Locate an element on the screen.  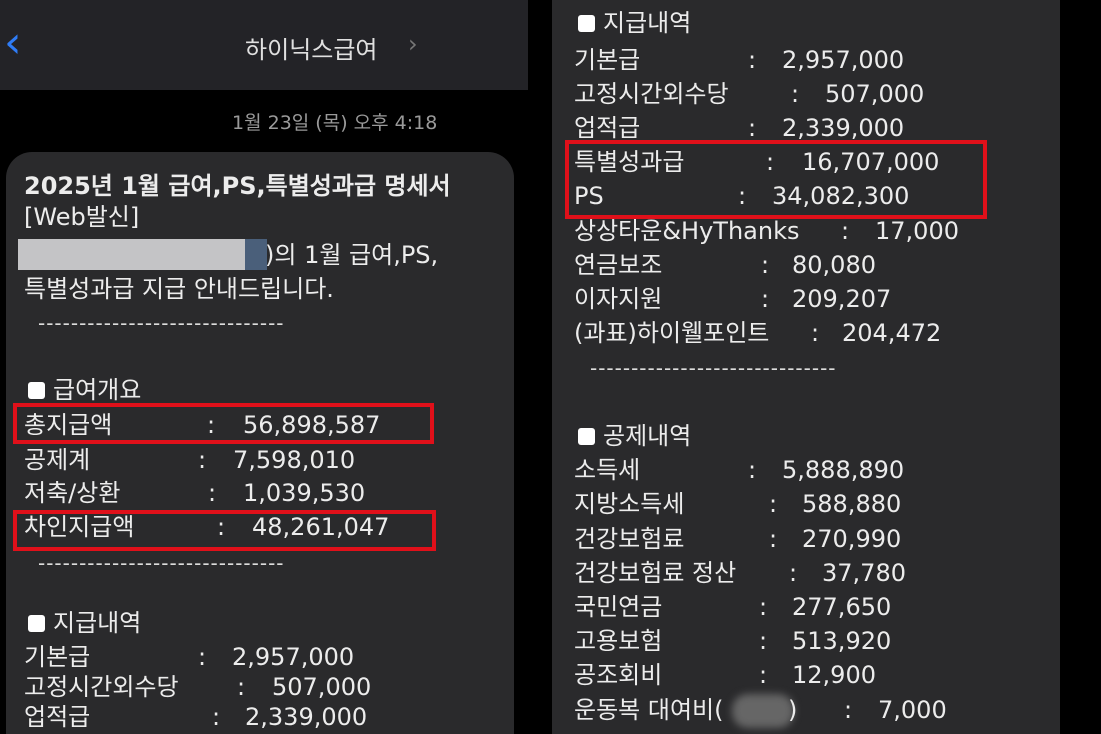
chevron-left-icon: ‹ is located at coordinates (13, 42).